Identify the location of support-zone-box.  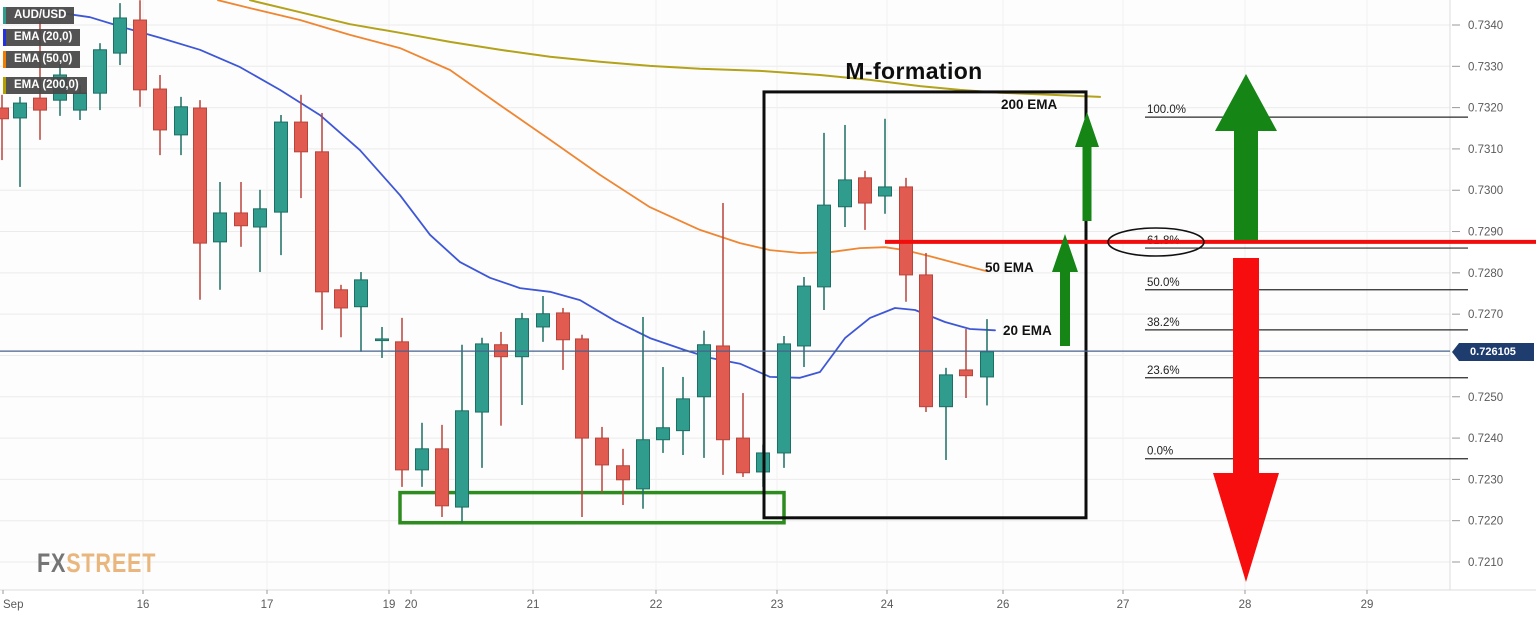
(592, 507).